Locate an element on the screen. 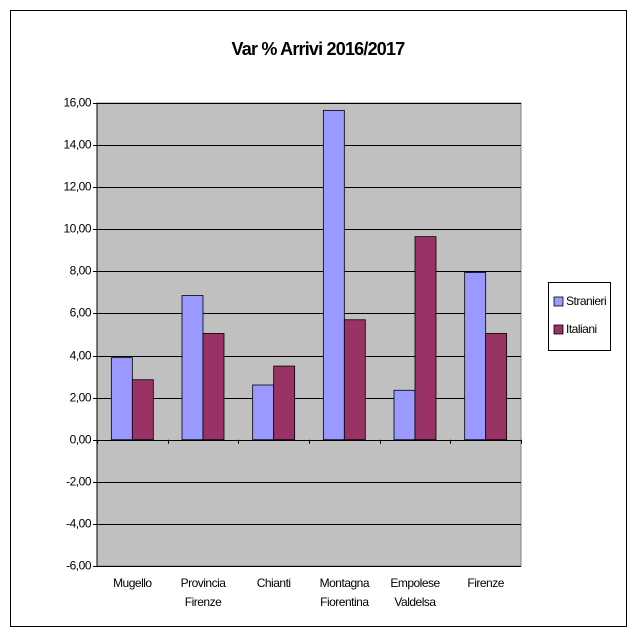 Image resolution: width=636 pixels, height=637 pixels. y-tick-label: -2,00 is located at coordinates (79, 482).